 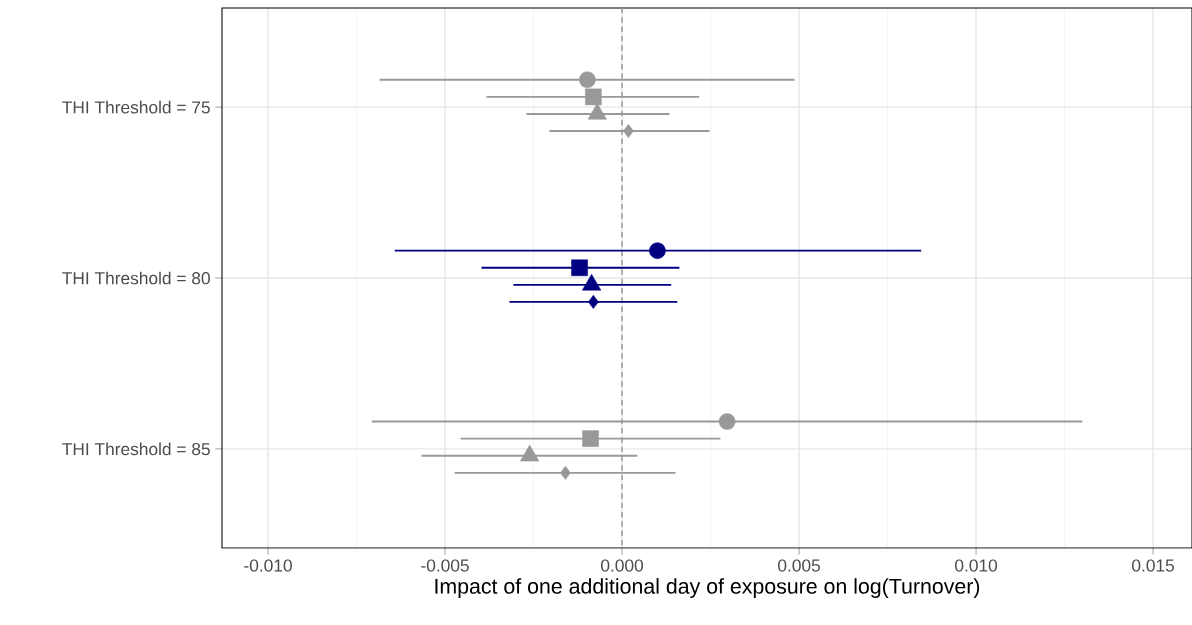 What do you see at coordinates (136, 107) in the screenshot?
I see `y-tick-label: THI Threshold = 75` at bounding box center [136, 107].